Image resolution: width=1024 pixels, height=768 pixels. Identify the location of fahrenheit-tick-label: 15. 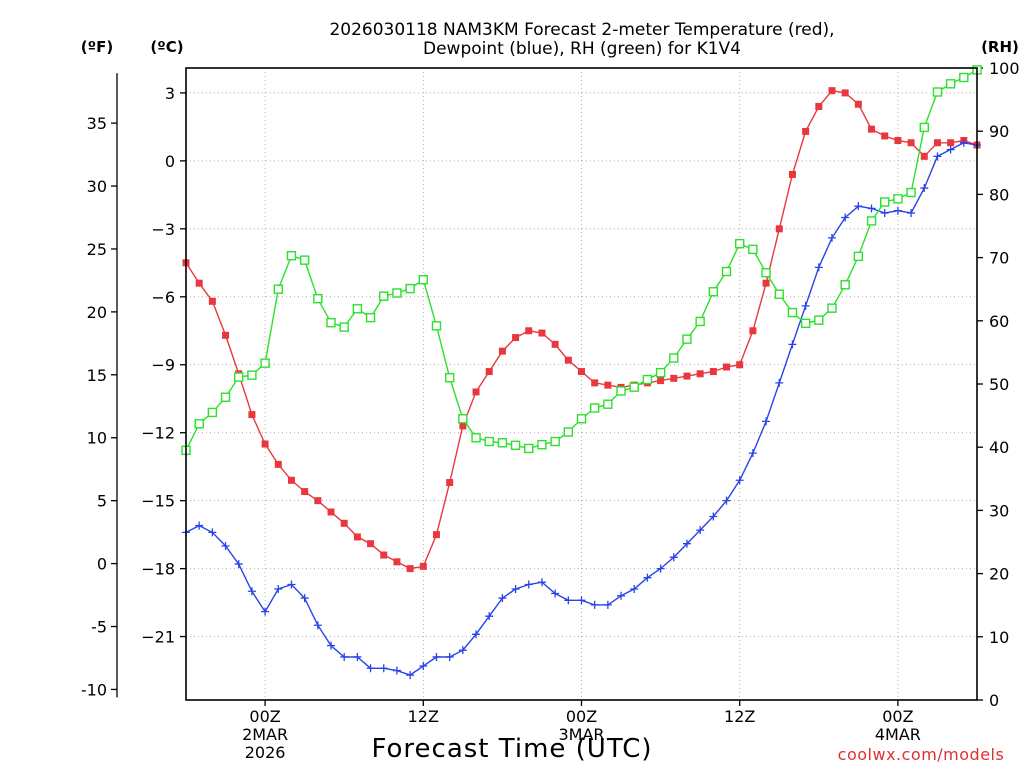
(97, 375).